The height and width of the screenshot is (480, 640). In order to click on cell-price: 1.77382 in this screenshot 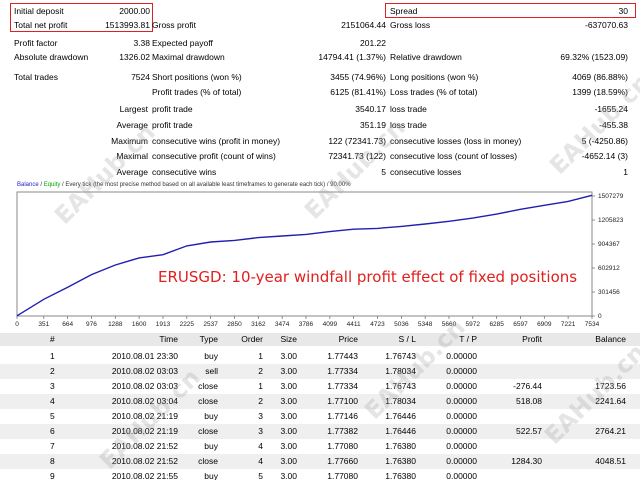, I will do `click(342, 431)`.